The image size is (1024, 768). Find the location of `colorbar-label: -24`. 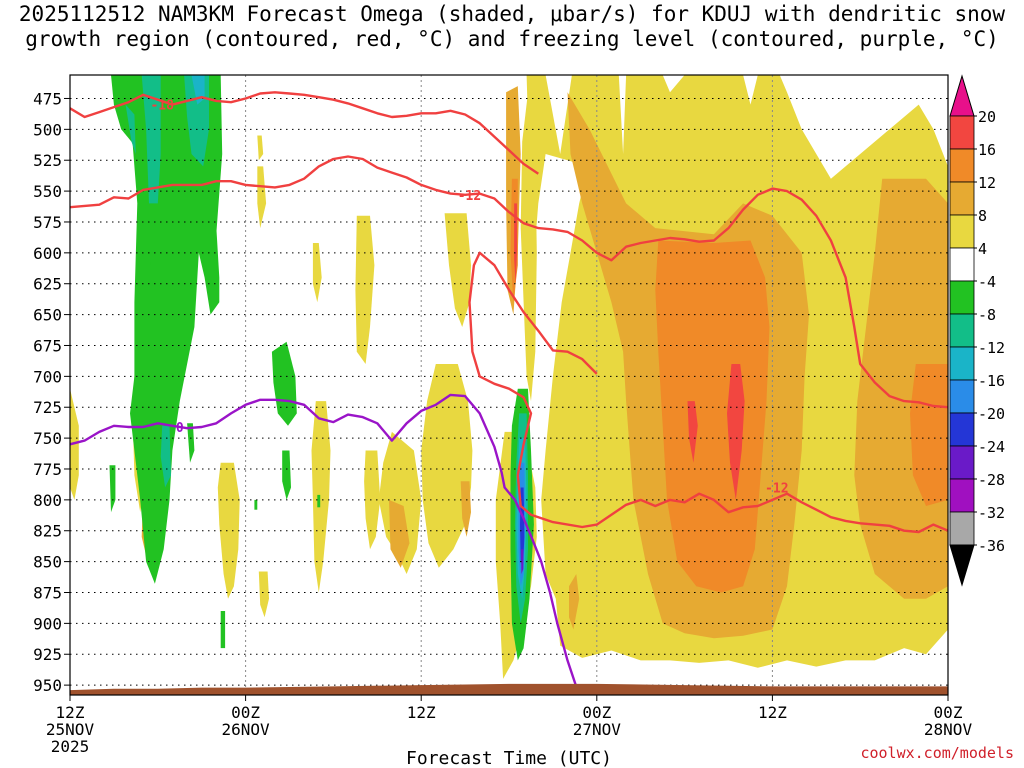

colorbar-label: -24 is located at coordinates (991, 447).